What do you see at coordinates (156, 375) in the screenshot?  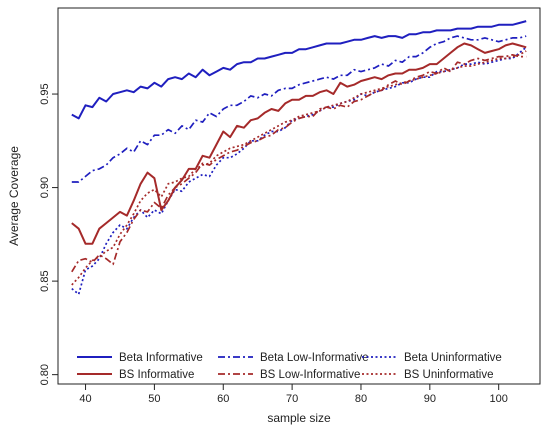 I see `legend-label: BS Informative` at bounding box center [156, 375].